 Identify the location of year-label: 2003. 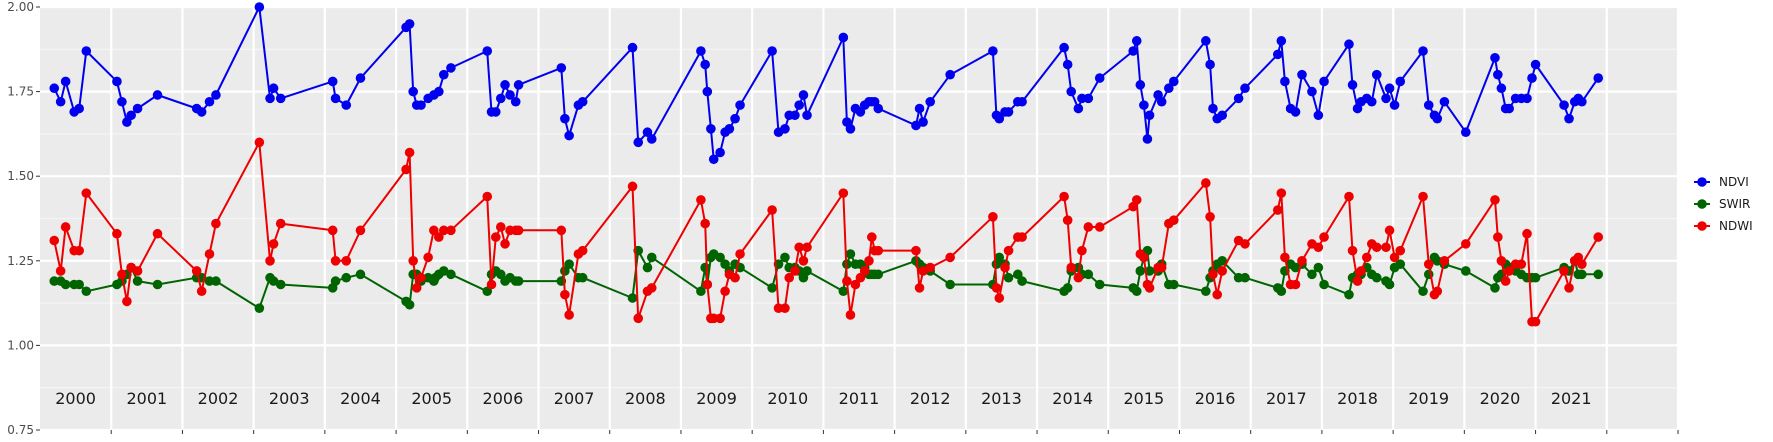
(289, 398).